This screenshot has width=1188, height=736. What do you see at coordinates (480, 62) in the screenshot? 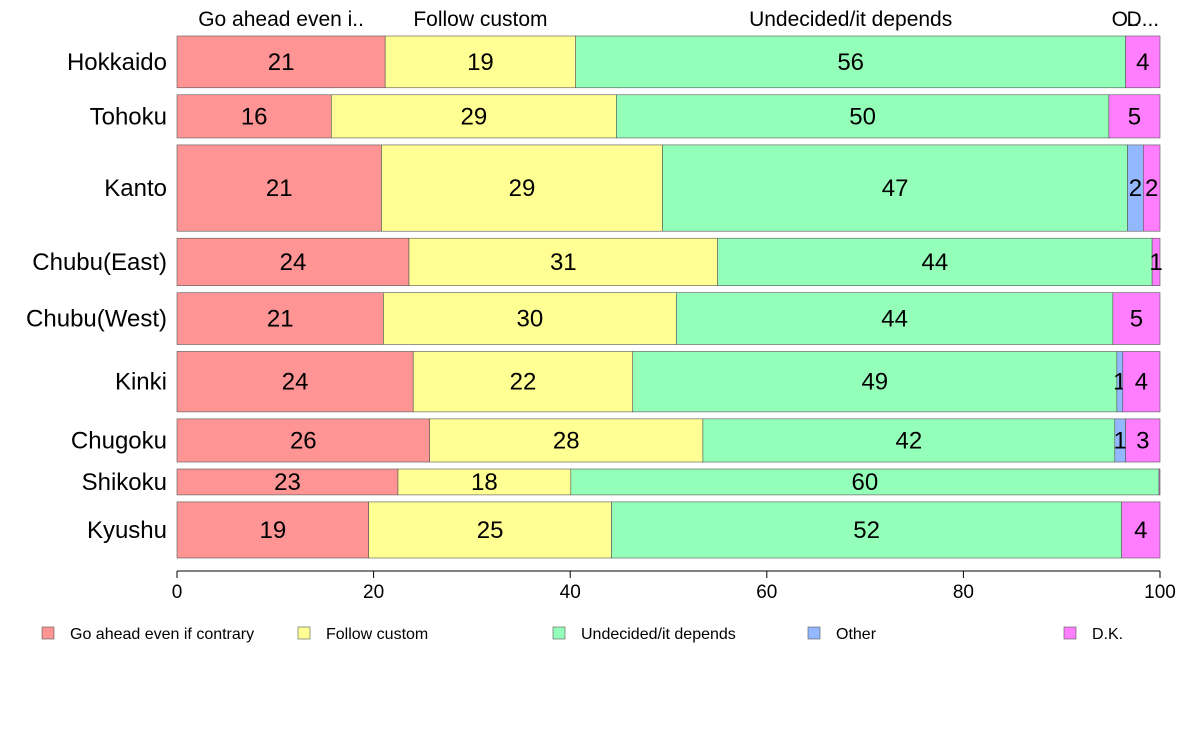
I see `data-label-hokkaido-follow-custom: 19` at bounding box center [480, 62].